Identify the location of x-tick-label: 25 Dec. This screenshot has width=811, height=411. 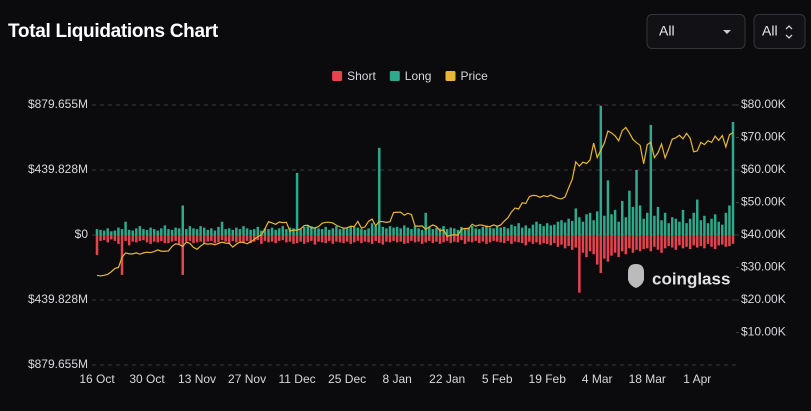
(347, 379).